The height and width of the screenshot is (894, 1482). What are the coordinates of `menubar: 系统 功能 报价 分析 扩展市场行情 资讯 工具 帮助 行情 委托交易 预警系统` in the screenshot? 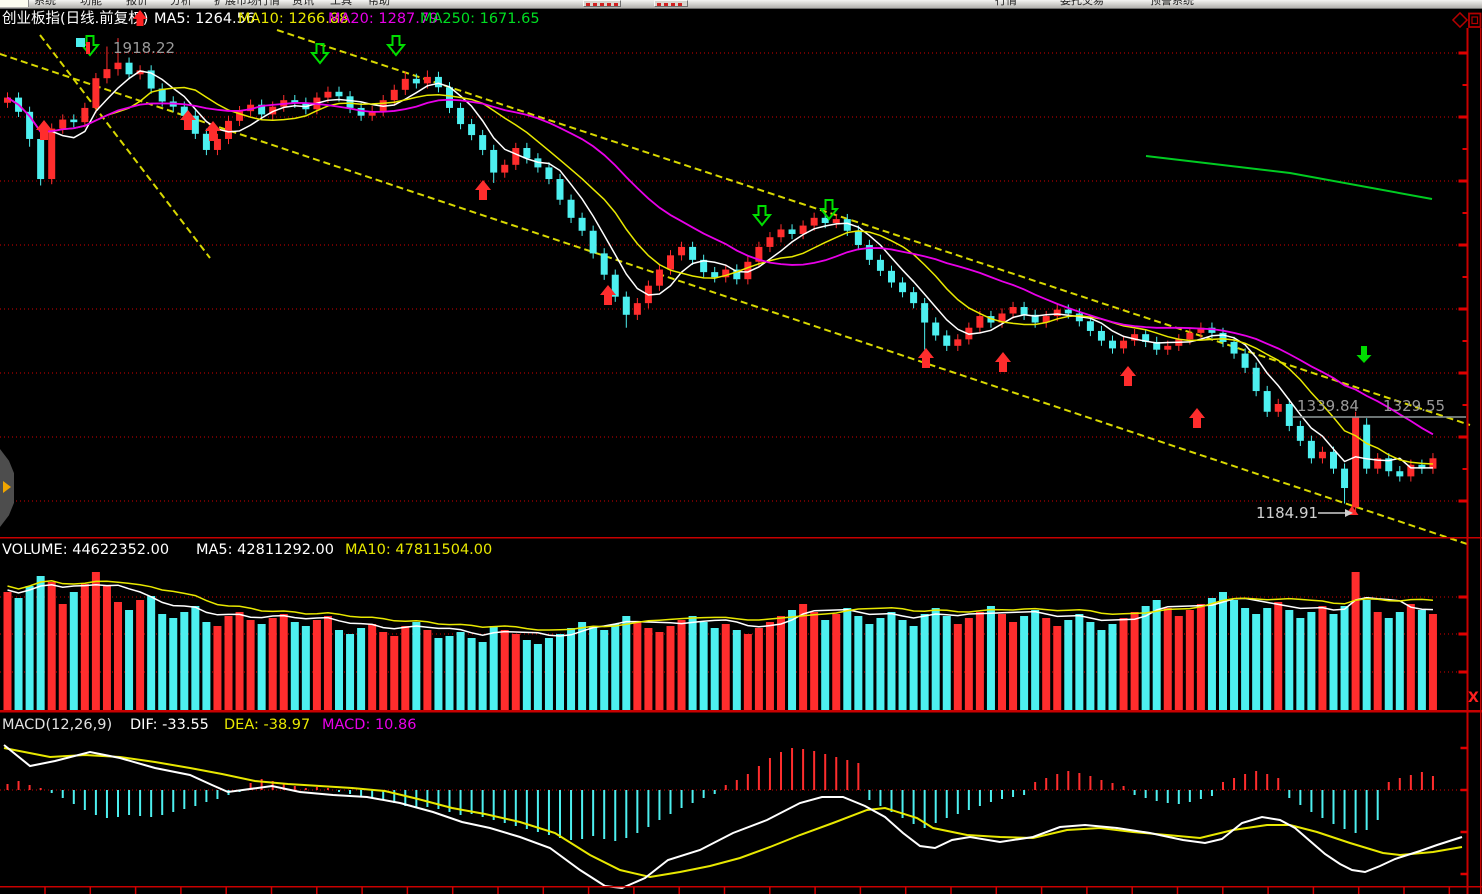 It's located at (741, 4).